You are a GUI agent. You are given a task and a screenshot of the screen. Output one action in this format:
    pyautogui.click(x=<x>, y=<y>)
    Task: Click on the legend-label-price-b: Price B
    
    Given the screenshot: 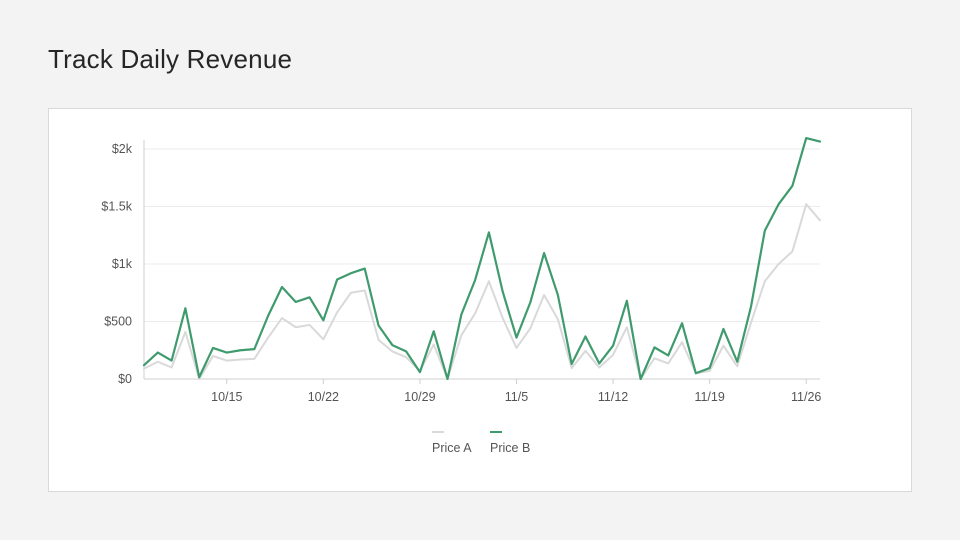 What is the action you would take?
    pyautogui.click(x=510, y=448)
    